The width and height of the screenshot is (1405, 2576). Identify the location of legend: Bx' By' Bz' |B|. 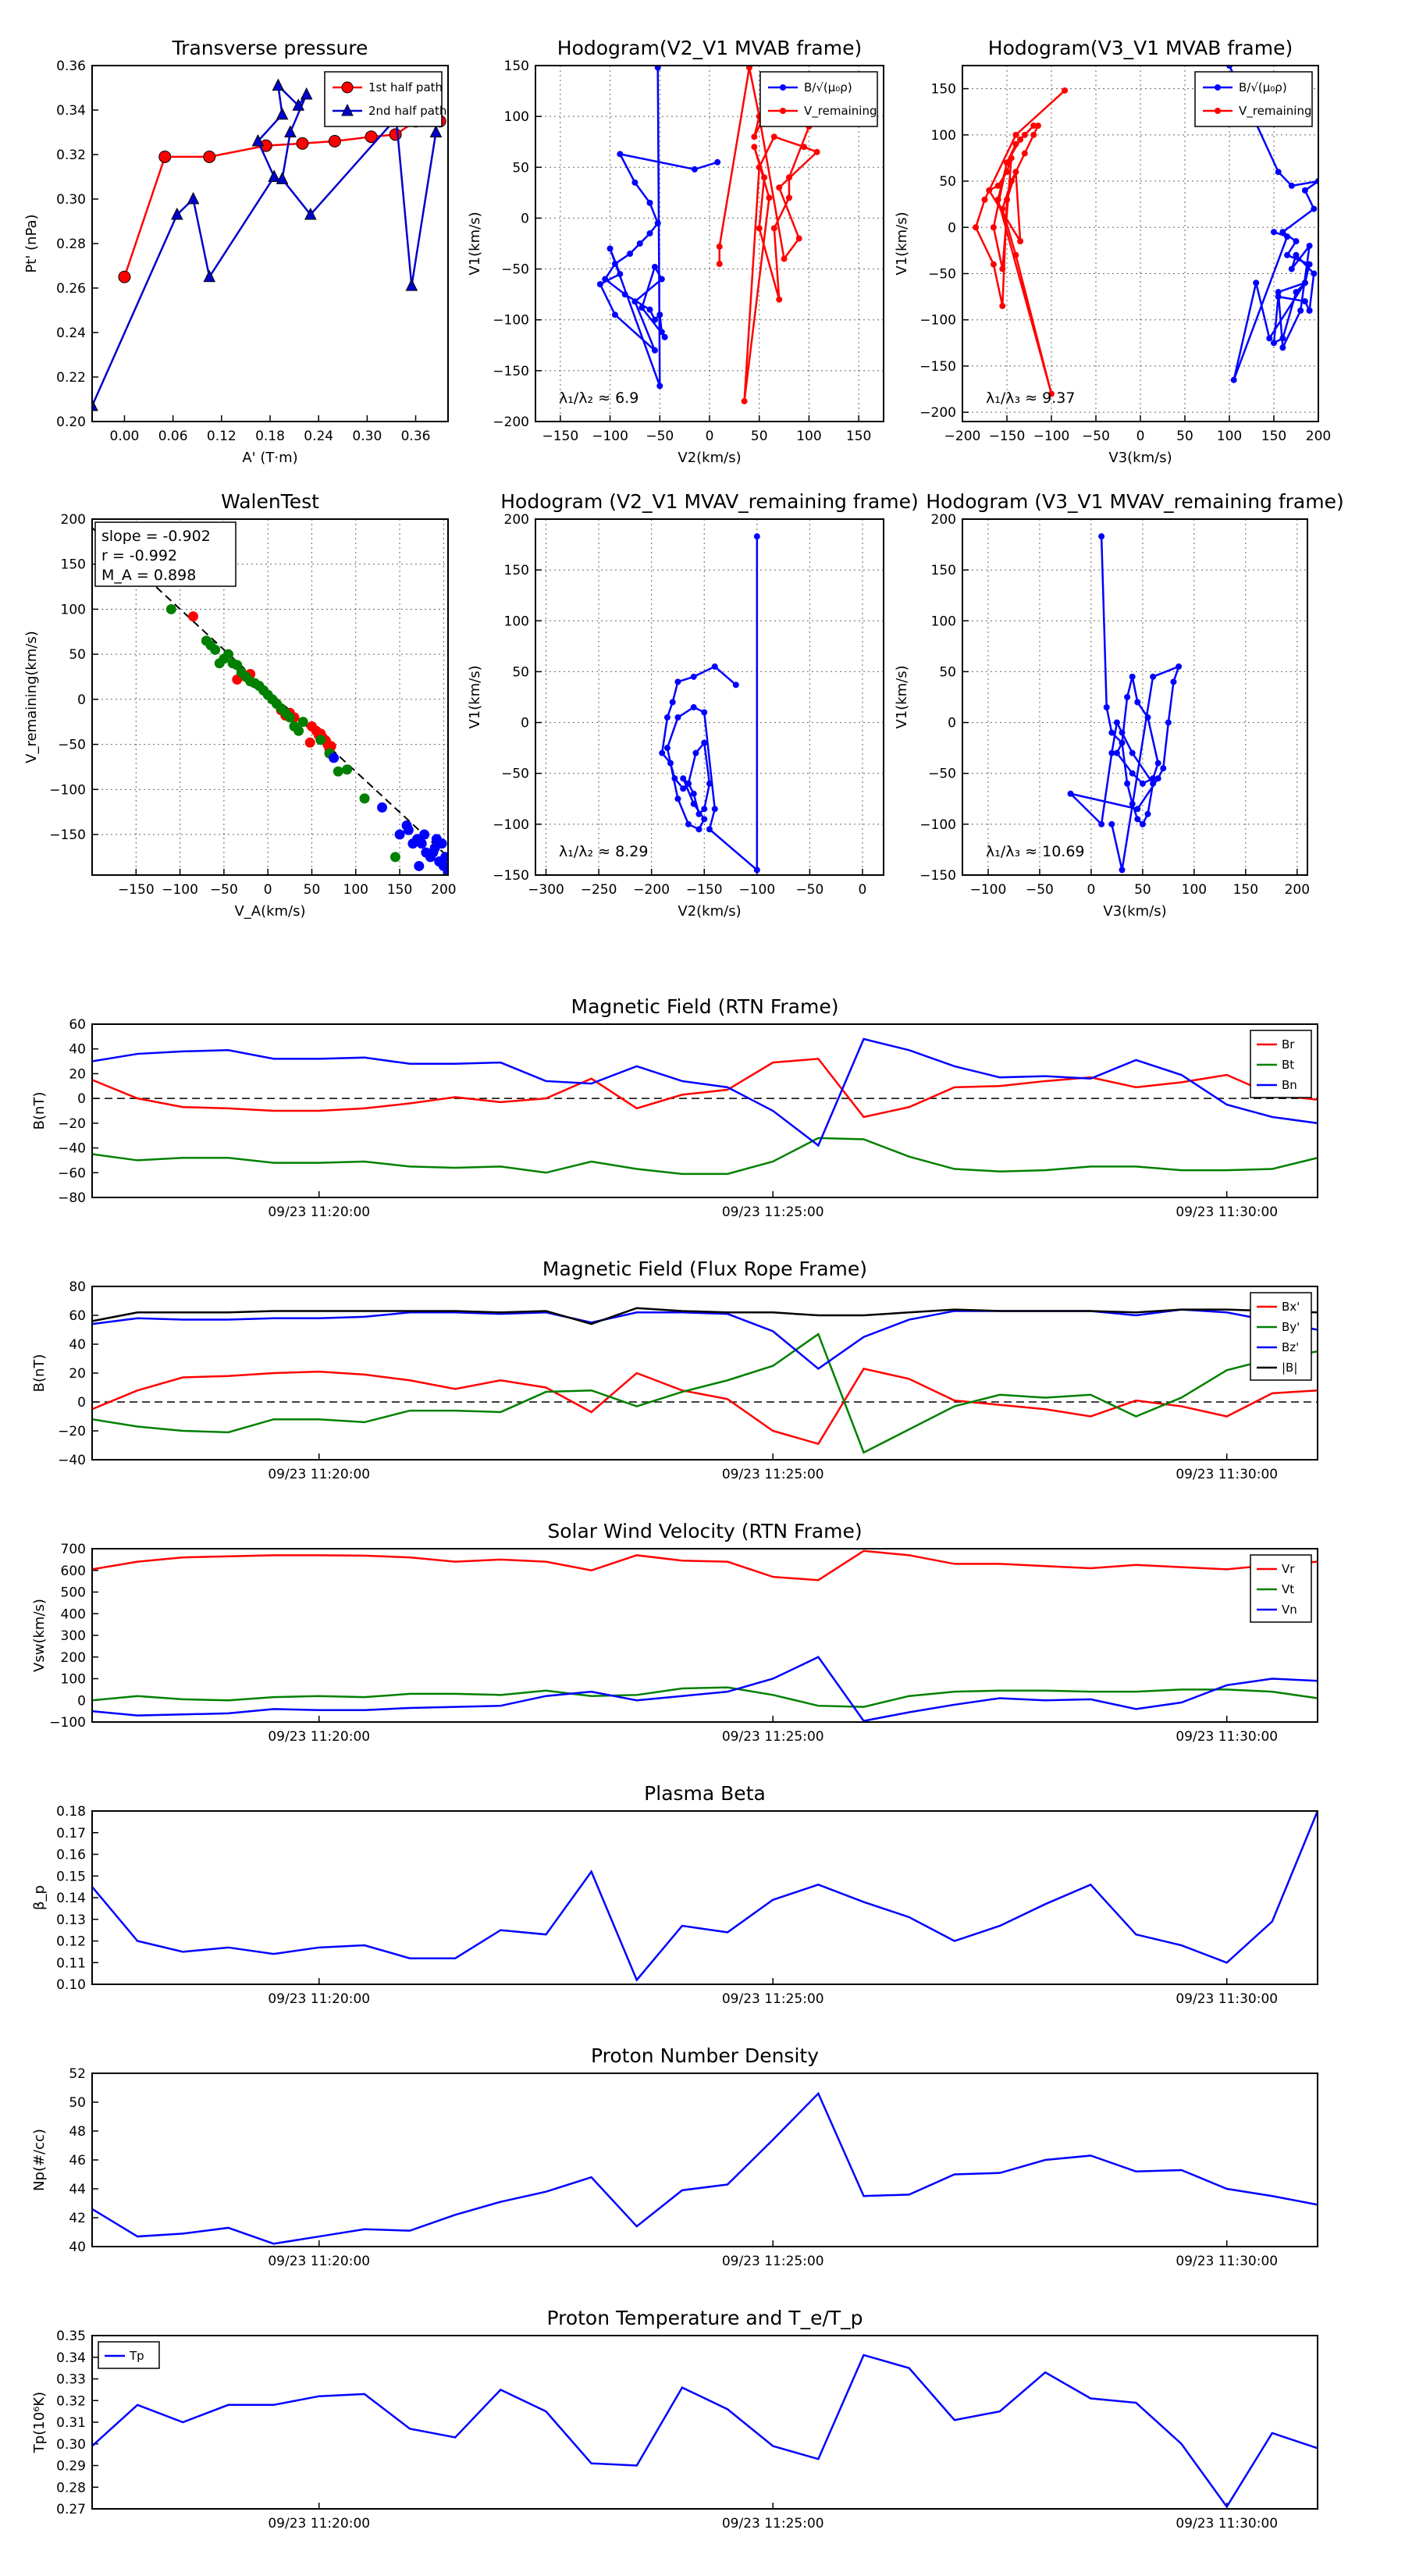
(1281, 1336).